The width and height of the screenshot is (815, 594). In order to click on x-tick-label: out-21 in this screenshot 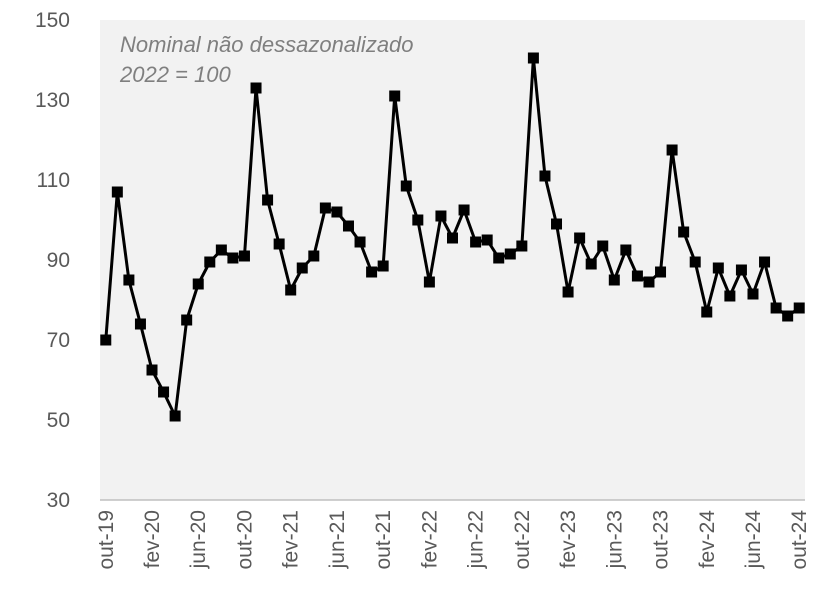, I will do `click(383, 540)`.